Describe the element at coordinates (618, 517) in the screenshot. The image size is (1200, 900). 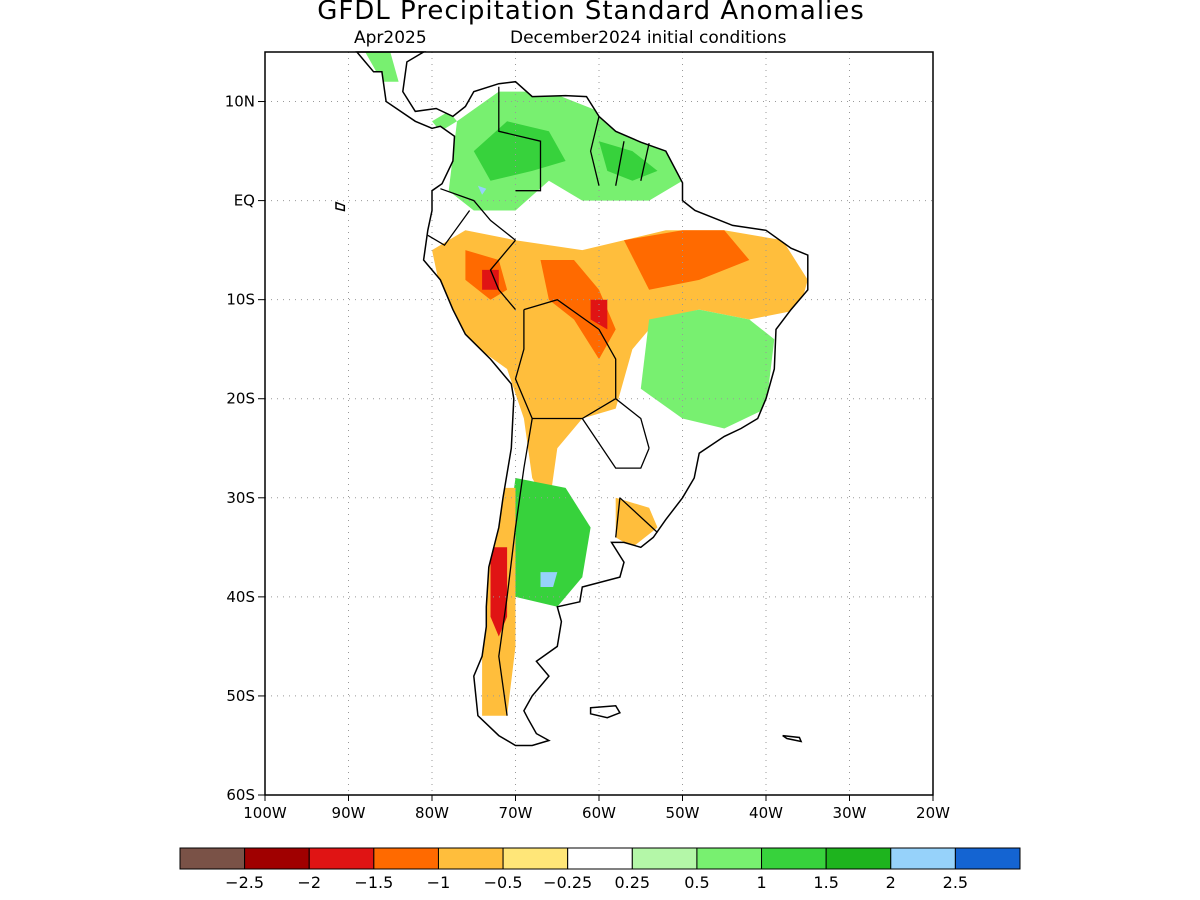
I see `border-argentina-uruguay` at that location.